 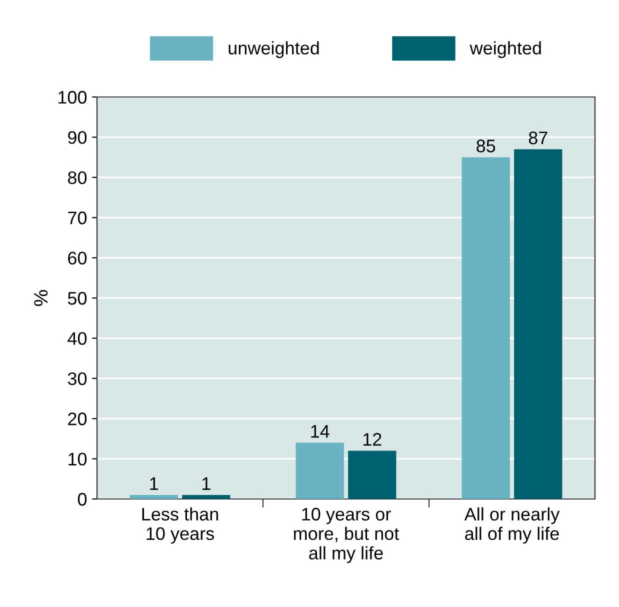 What do you see at coordinates (77, 419) in the screenshot?
I see `y-tick-label: 20` at bounding box center [77, 419].